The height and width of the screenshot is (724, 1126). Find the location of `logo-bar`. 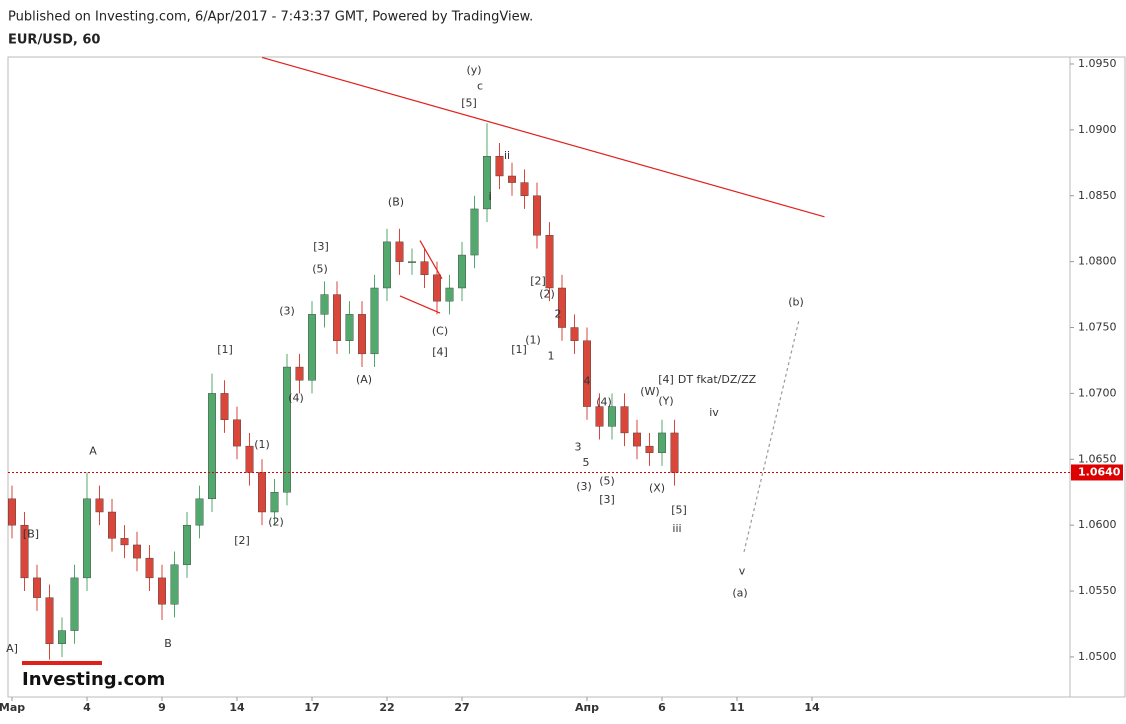

logo-bar is located at coordinates (62, 663).